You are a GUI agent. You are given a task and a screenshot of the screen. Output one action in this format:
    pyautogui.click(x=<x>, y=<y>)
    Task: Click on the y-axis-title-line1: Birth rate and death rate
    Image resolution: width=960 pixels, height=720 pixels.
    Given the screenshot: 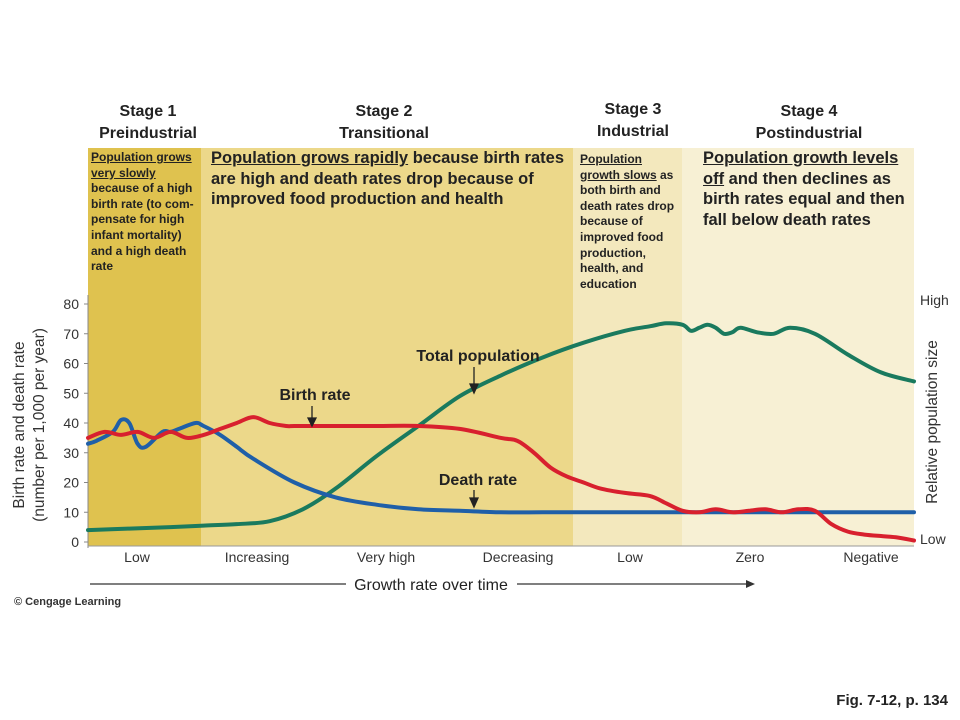 What is the action you would take?
    pyautogui.click(x=19, y=424)
    